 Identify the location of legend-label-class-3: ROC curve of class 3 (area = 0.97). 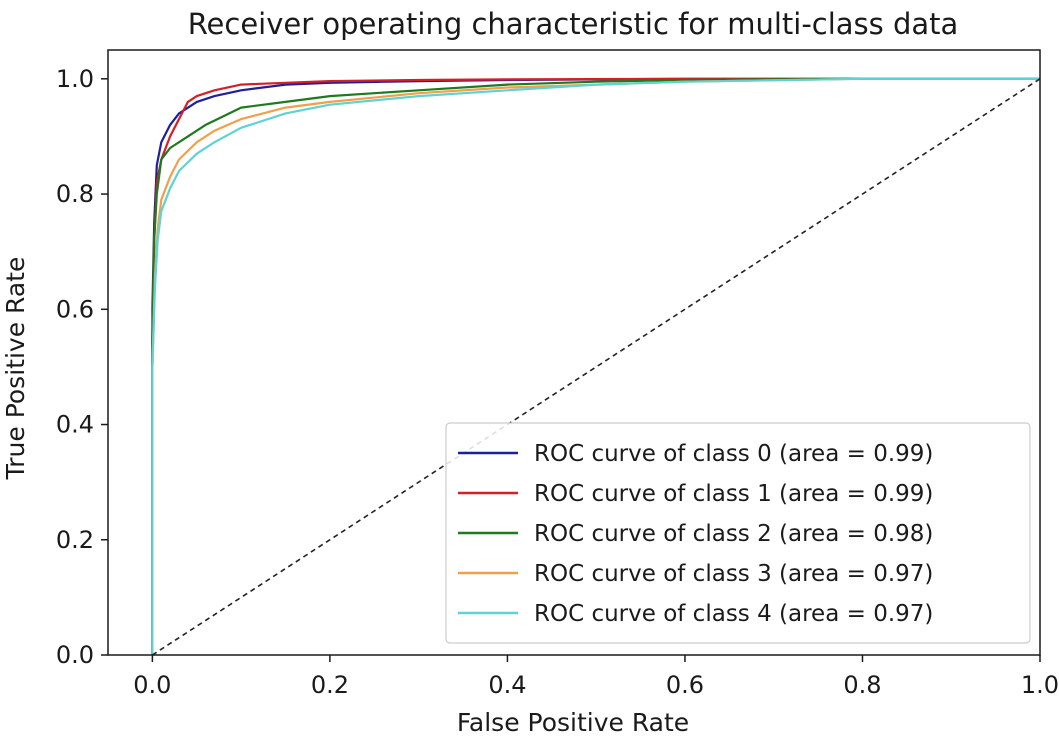
(733, 574).